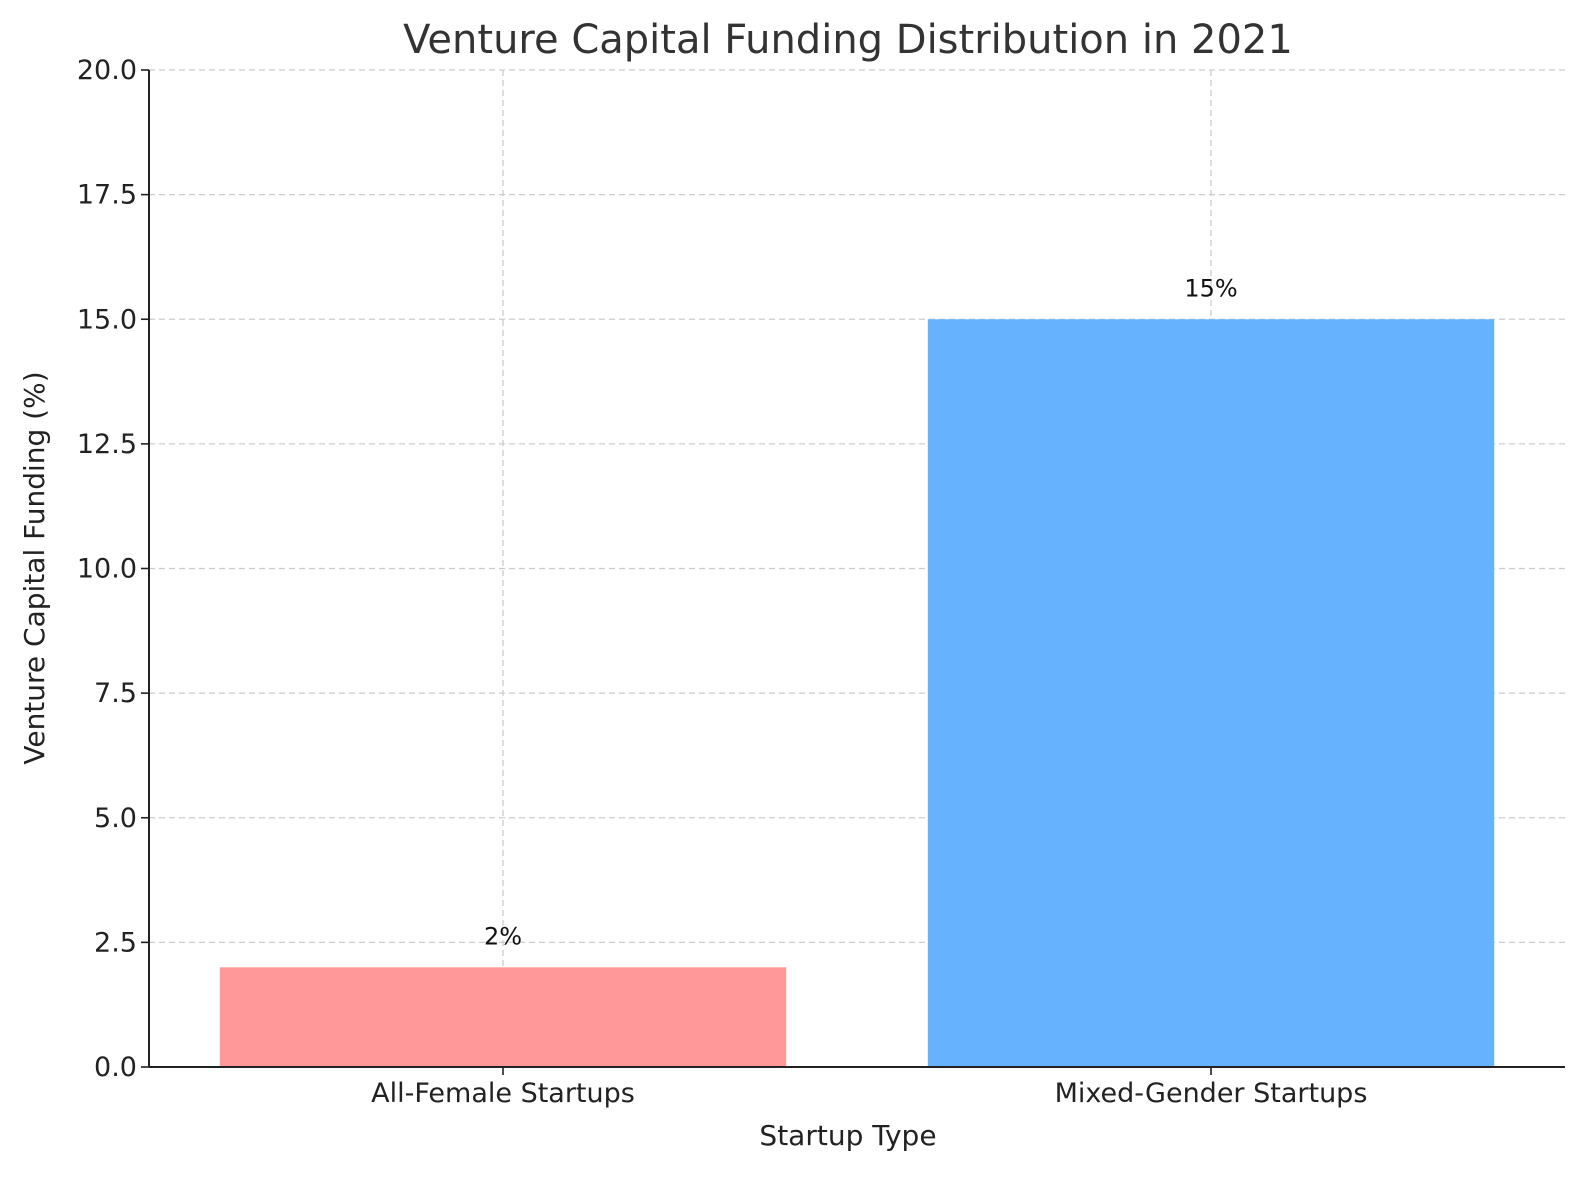  Describe the element at coordinates (107, 195) in the screenshot. I see `y-tick-label: 17.5` at that location.